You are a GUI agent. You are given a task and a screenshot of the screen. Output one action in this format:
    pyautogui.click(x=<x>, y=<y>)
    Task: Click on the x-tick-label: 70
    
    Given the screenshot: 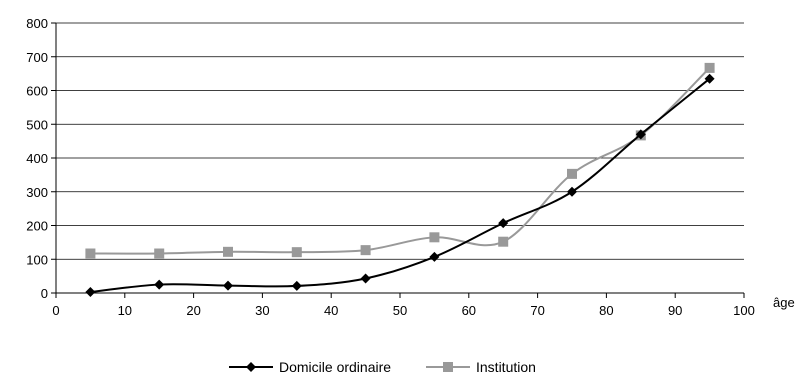 What is the action you would take?
    pyautogui.click(x=537, y=310)
    